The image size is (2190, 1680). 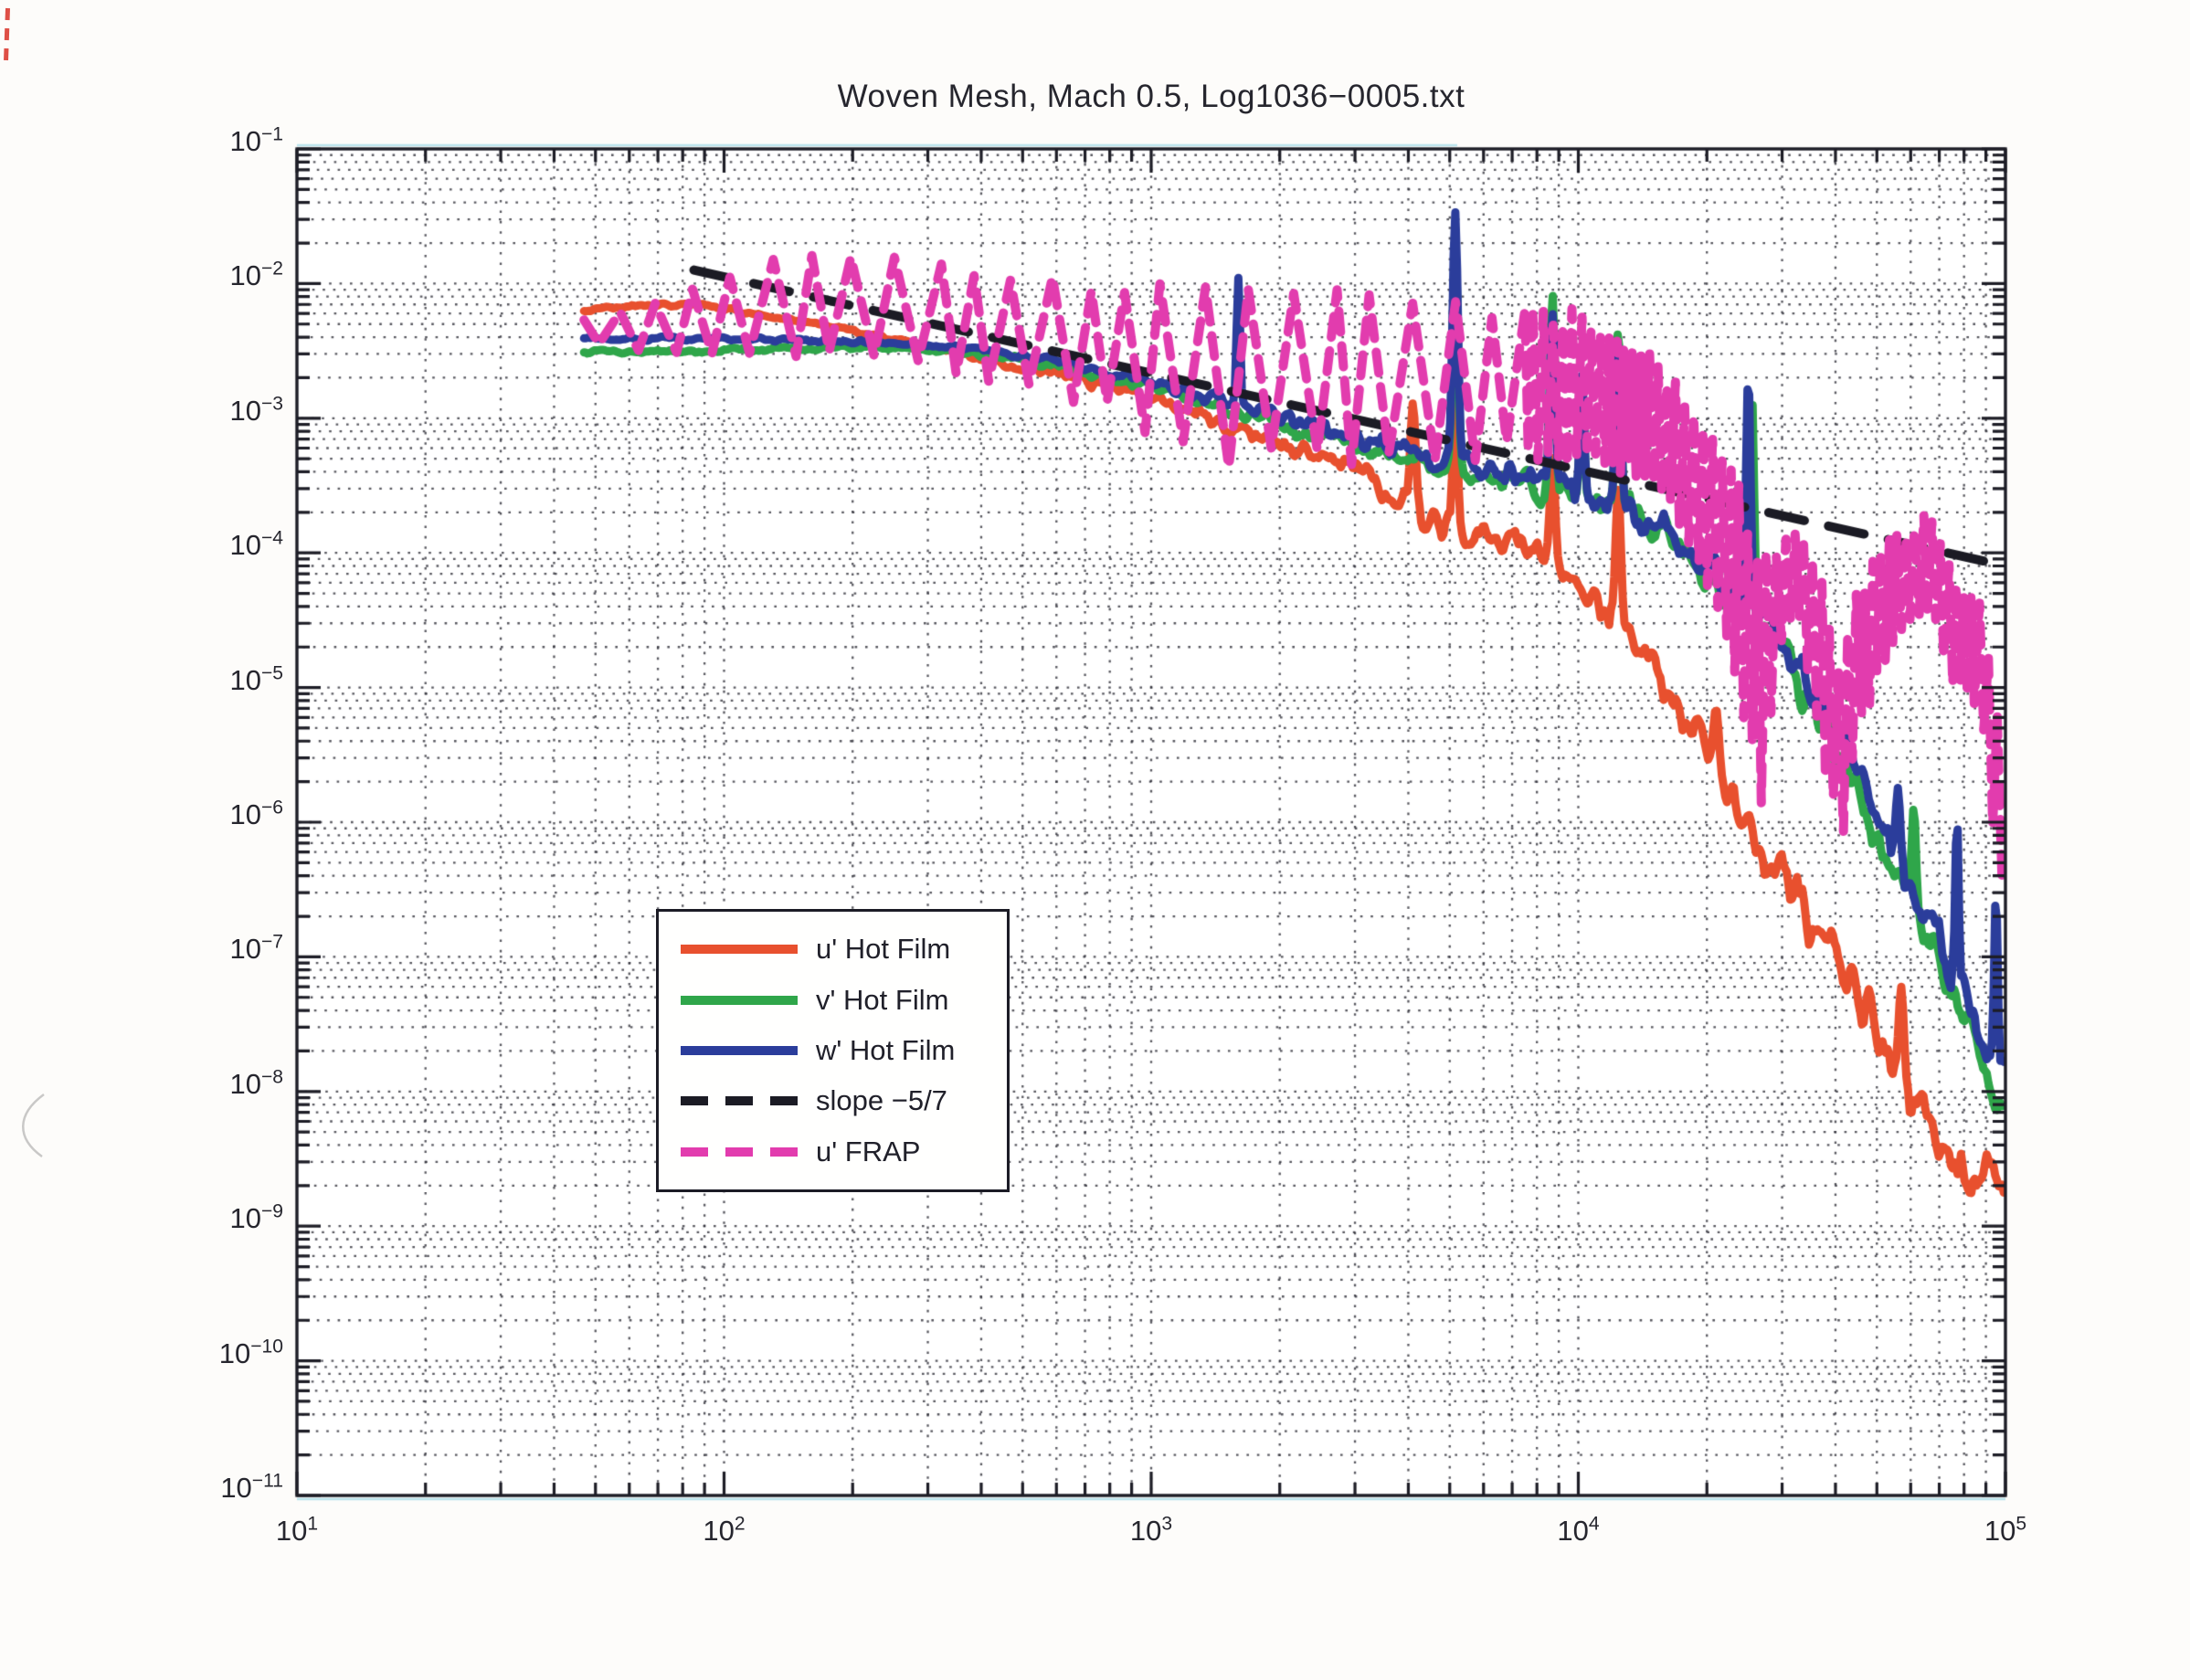 What do you see at coordinates (251, 1487) in the screenshot?
I see `y-tick-label: 10⁻¹¹` at bounding box center [251, 1487].